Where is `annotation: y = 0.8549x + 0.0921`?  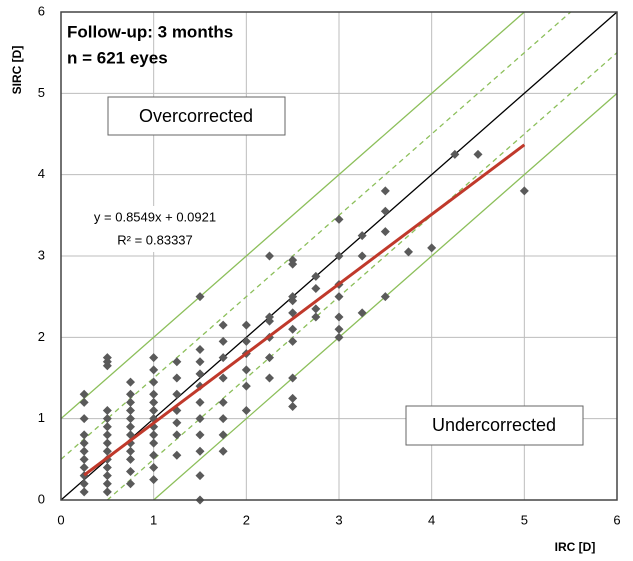 annotation: y = 0.8549x + 0.0921 is located at coordinates (155, 216).